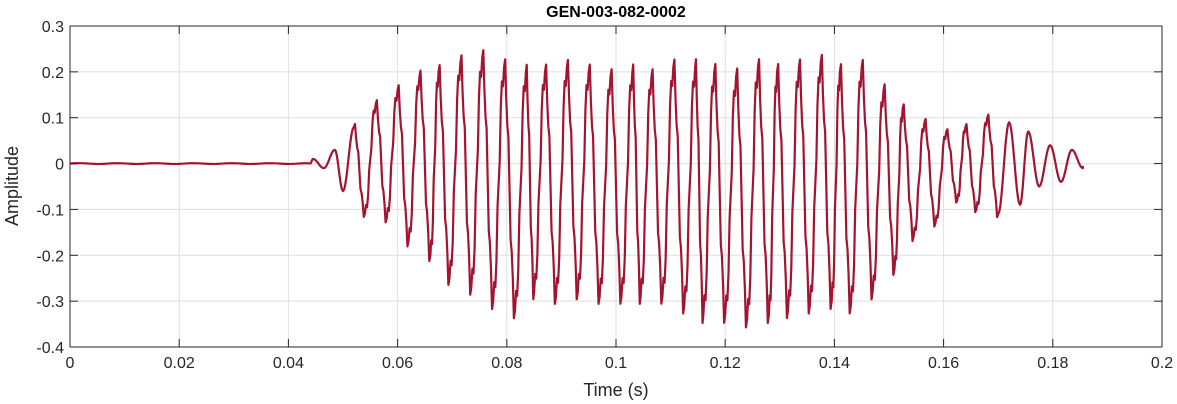  I want to click on x-tick-label: 0.02, so click(179, 363).